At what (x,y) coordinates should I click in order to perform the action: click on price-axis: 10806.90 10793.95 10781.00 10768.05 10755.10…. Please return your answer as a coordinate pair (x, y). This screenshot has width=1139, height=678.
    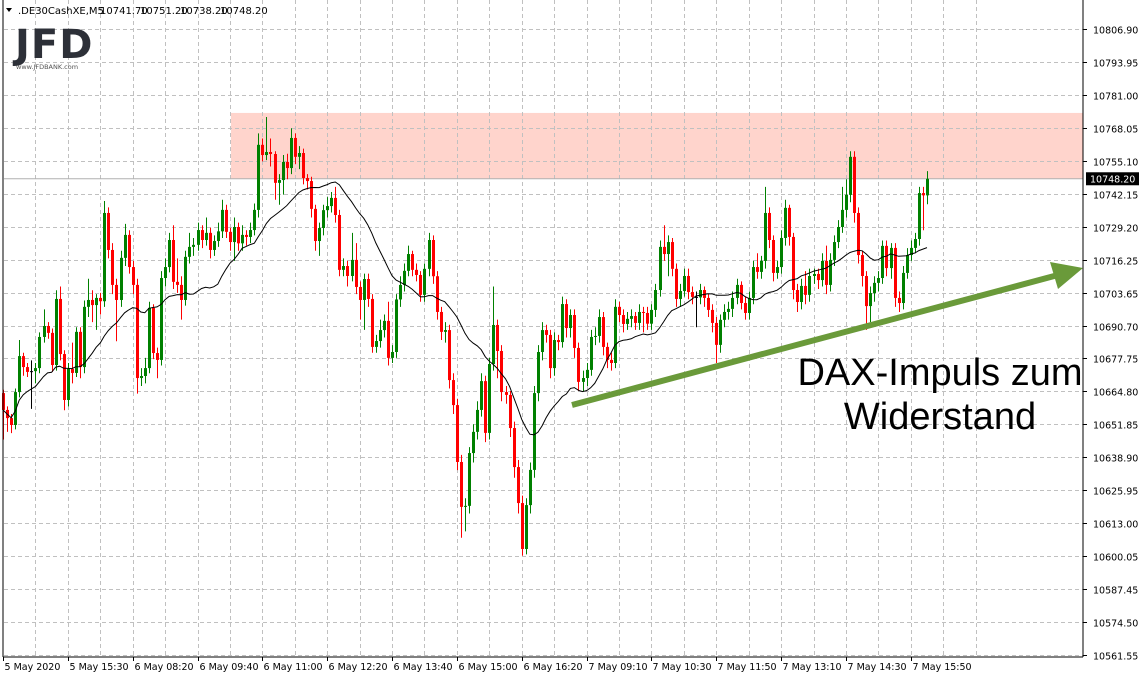
    Looking at the image, I should click on (1110, 344).